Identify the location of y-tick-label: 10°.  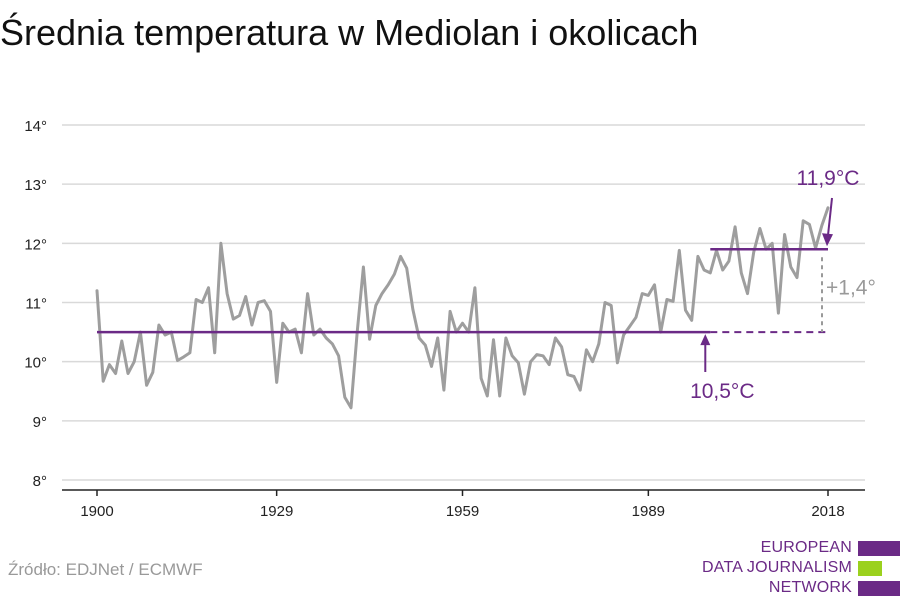
(35, 363).